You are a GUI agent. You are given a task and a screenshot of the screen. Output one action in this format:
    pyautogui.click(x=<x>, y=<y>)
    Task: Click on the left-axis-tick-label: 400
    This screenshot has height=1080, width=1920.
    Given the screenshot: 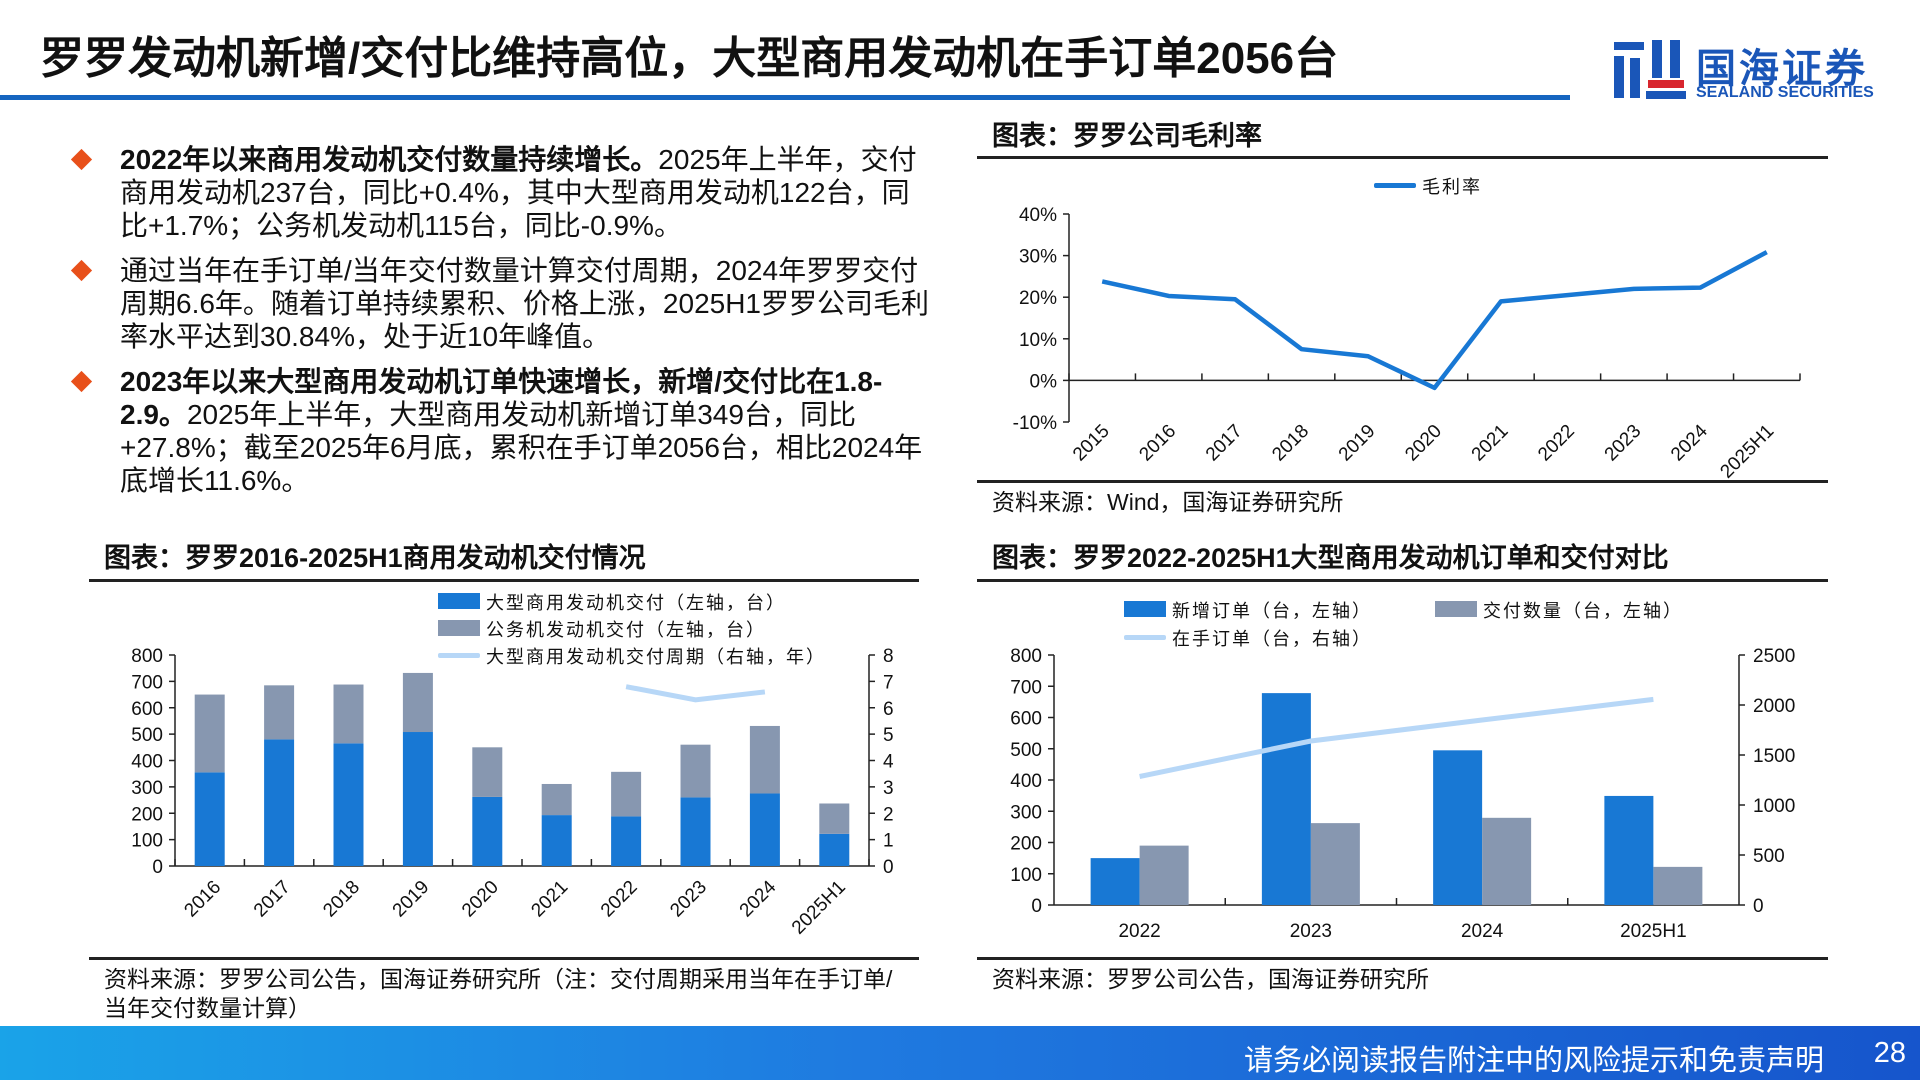 What is the action you would take?
    pyautogui.click(x=1026, y=781)
    